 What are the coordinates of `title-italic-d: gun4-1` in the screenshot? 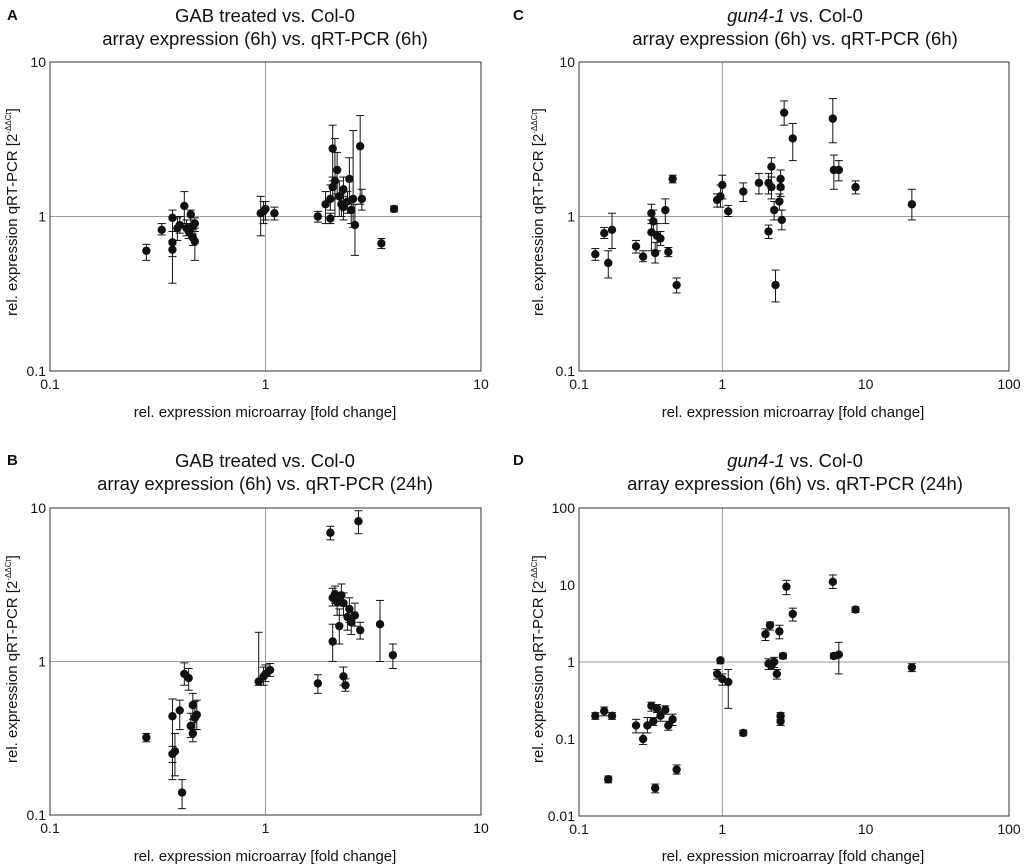 It's located at (756, 460).